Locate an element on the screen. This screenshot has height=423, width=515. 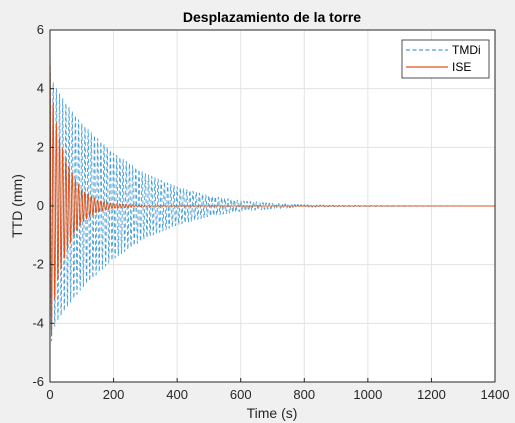
legend-label-tmdi: TMDi is located at coordinates (466, 50).